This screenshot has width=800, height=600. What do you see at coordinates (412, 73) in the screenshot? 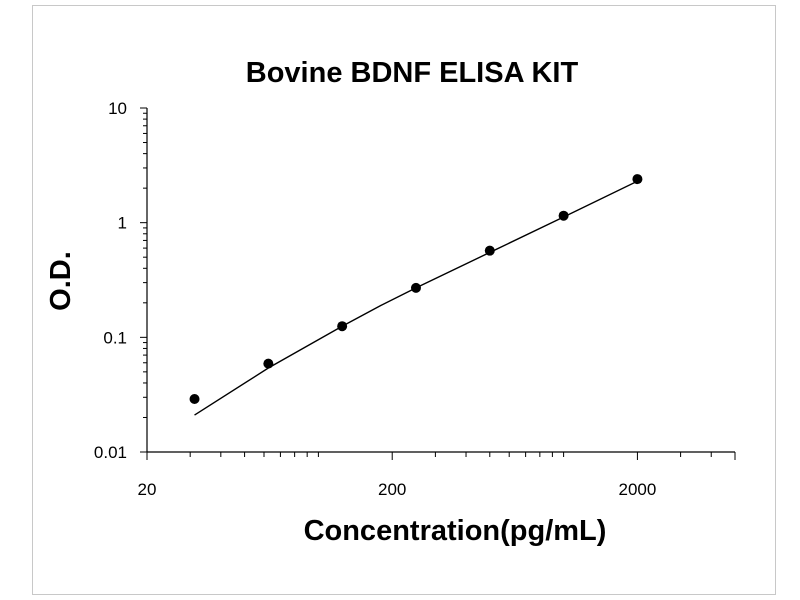
I see `chart-title: Bovine BDNF ELISA KIT` at bounding box center [412, 73].